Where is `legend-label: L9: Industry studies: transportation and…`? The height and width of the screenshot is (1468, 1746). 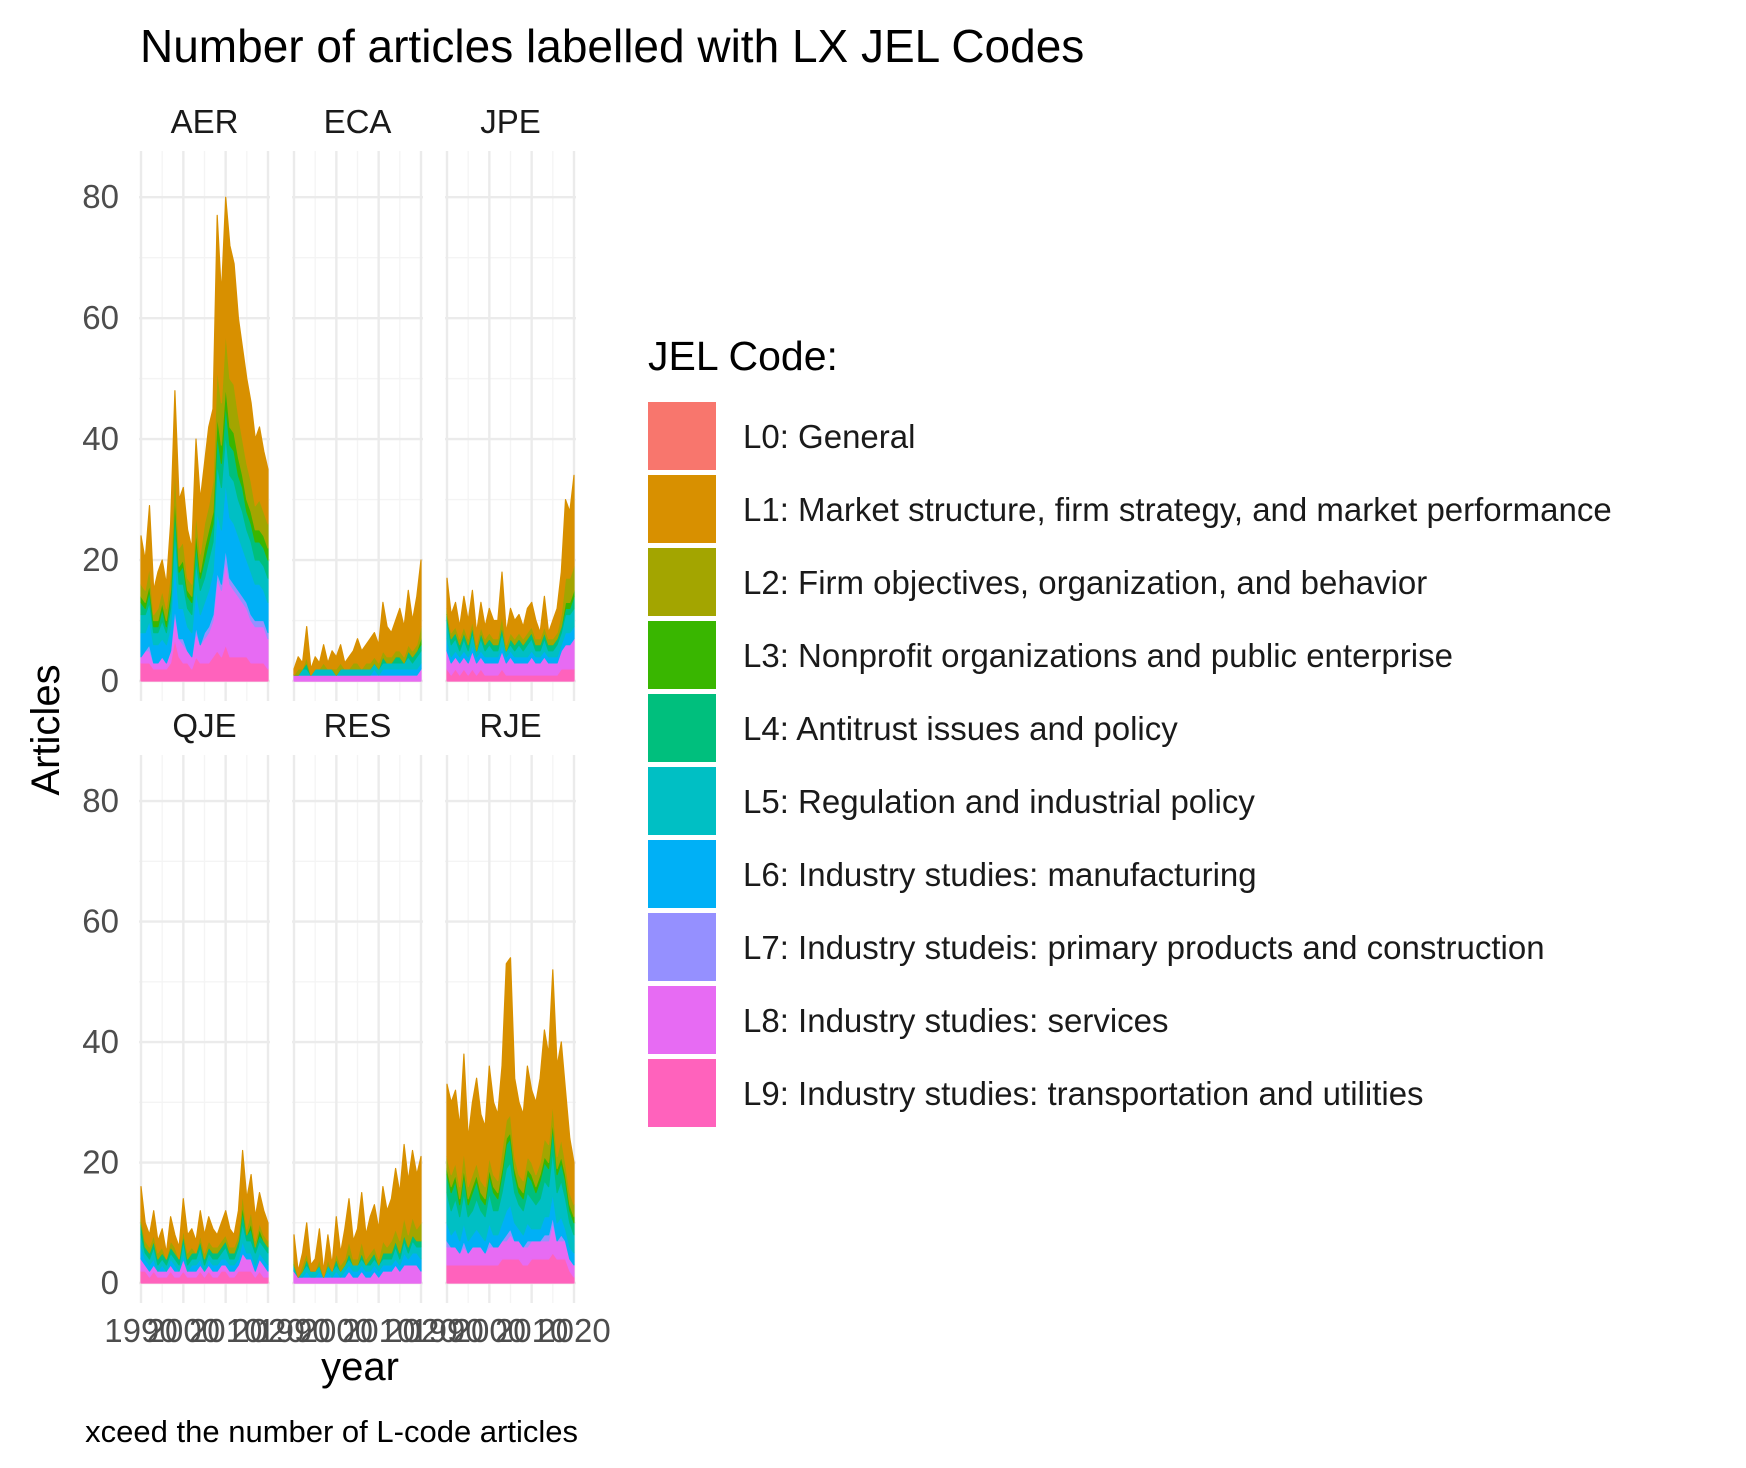 legend-label: L9: Industry studies: transportation and… is located at coordinates (1083, 1093).